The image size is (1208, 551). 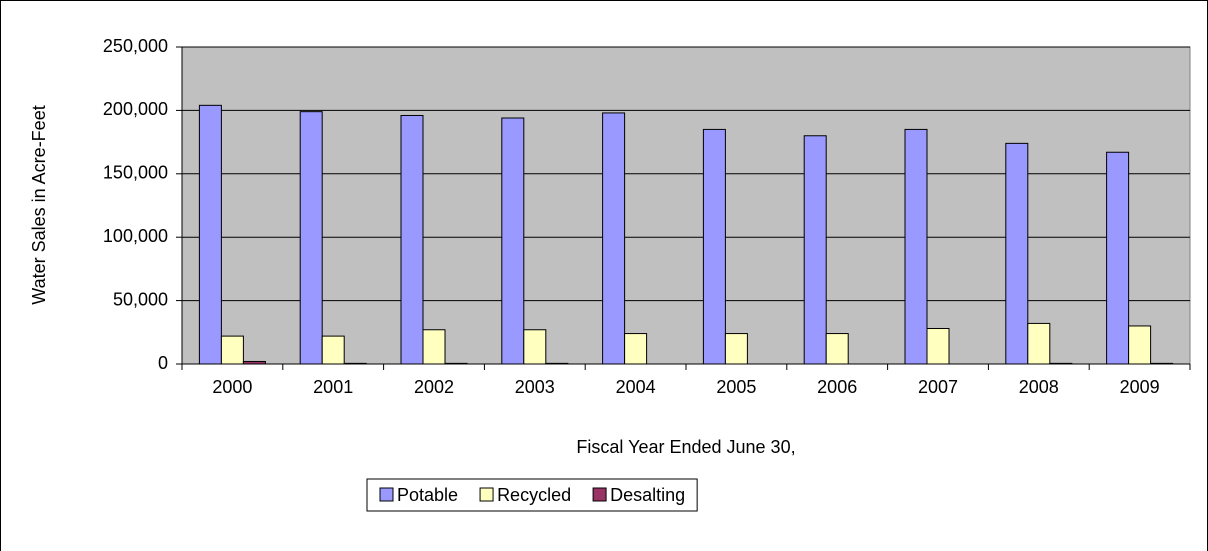 I want to click on y-tick-label: 200,000, so click(x=135, y=109).